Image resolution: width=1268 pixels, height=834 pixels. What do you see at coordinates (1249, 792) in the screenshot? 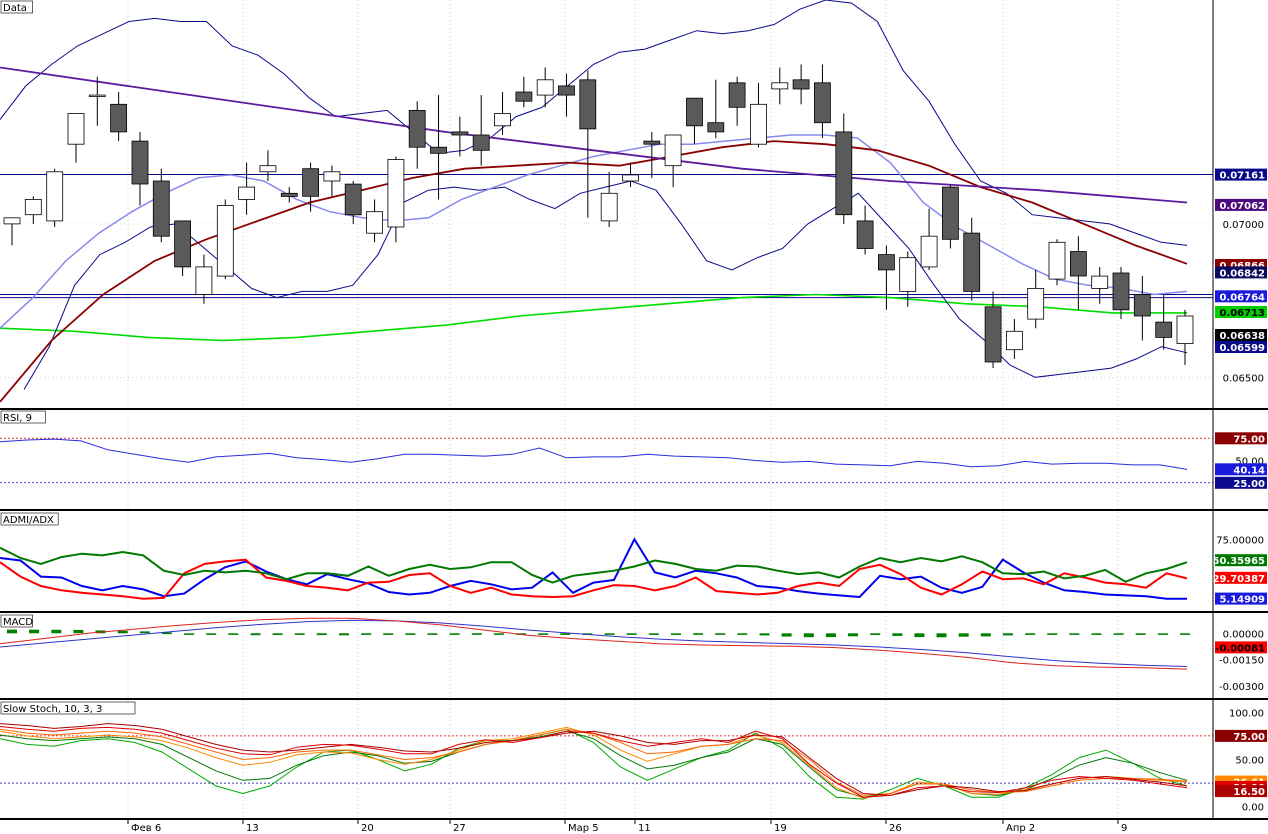
I see `stoch-marker-label: 16.50` at bounding box center [1249, 792].